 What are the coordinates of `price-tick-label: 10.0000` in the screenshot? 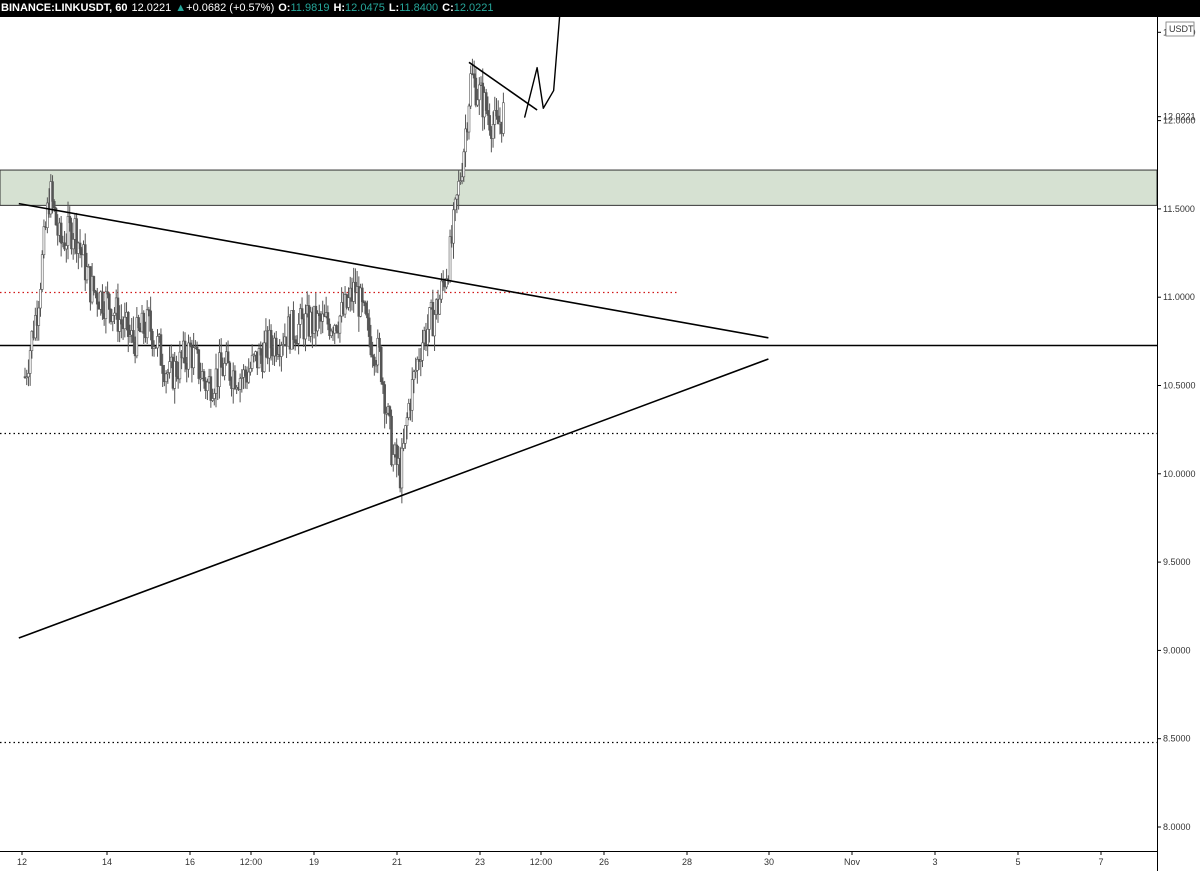 It's located at (1179, 474).